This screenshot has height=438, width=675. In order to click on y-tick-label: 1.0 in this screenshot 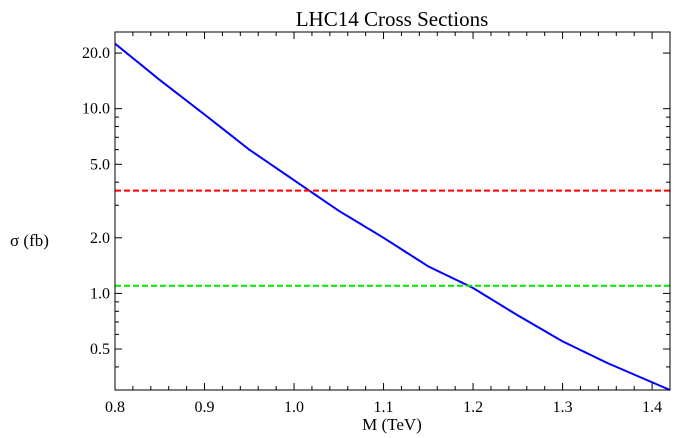, I will do `click(100, 293)`.